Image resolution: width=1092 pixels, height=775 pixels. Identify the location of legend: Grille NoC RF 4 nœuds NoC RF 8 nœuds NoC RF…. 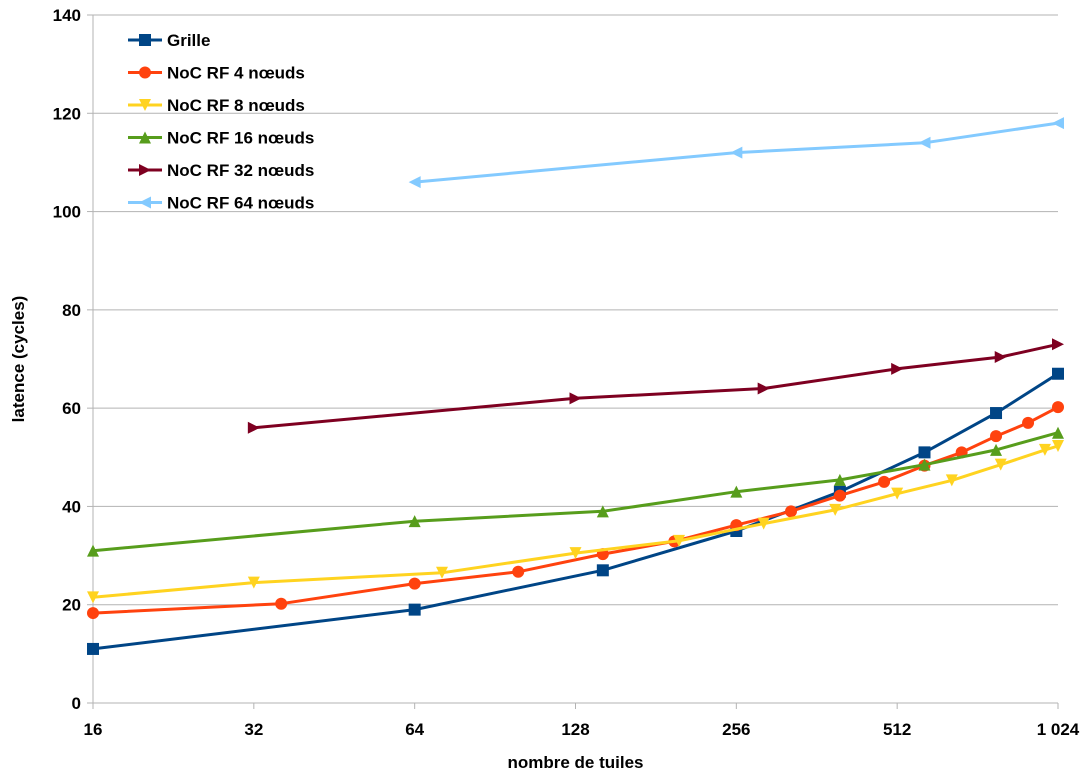
(221, 122).